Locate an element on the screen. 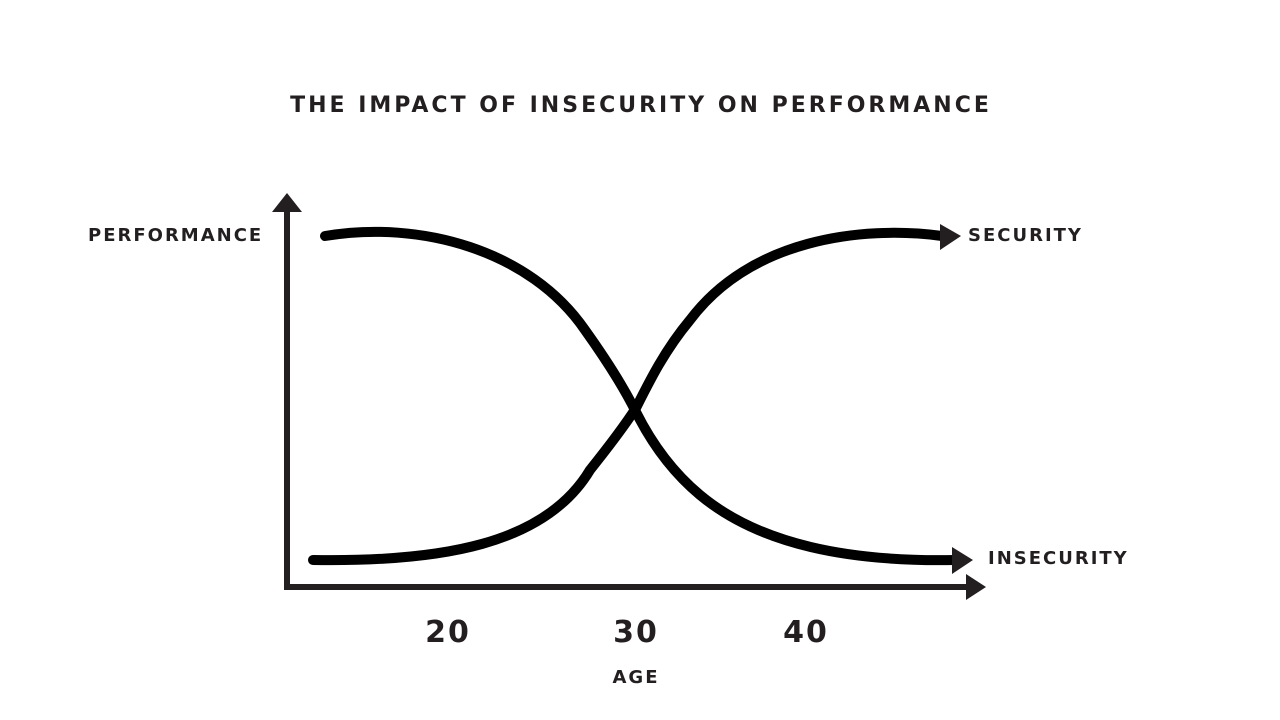 This screenshot has width=1280, height=720. y-axis-arrowhead is located at coordinates (287, 202).